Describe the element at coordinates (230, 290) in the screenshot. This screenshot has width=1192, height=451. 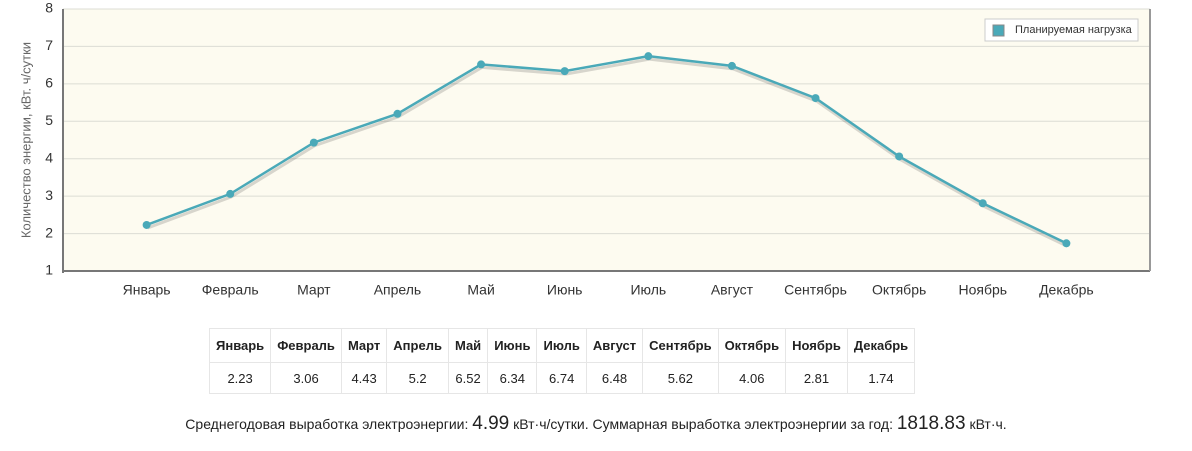
I see `x-tick-label: Февраль` at that location.